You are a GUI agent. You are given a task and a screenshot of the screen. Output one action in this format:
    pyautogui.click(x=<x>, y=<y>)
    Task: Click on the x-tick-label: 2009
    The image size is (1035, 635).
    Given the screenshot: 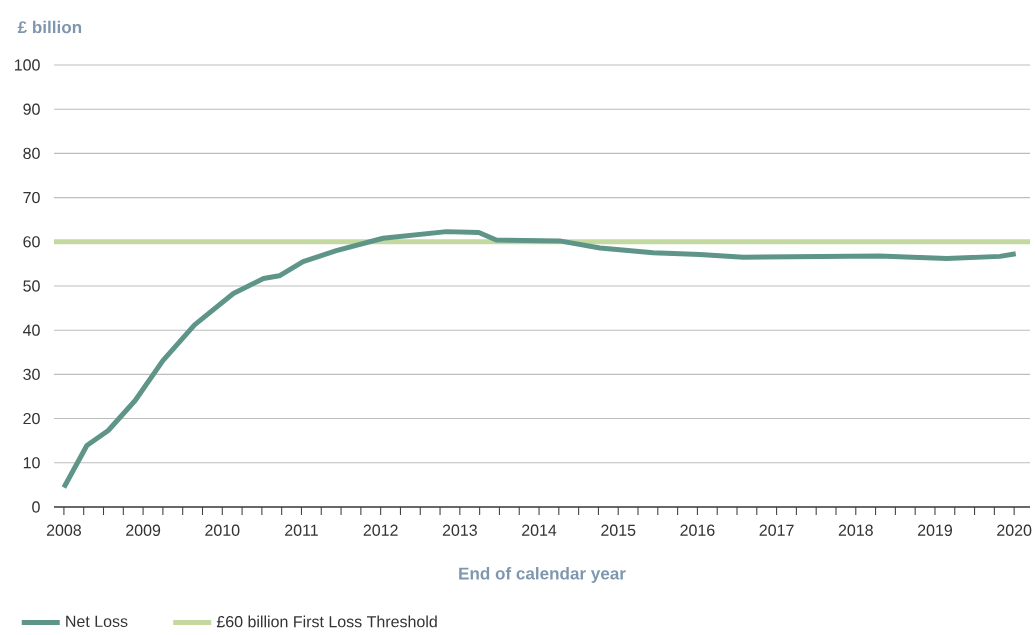 What is the action you would take?
    pyautogui.click(x=143, y=530)
    